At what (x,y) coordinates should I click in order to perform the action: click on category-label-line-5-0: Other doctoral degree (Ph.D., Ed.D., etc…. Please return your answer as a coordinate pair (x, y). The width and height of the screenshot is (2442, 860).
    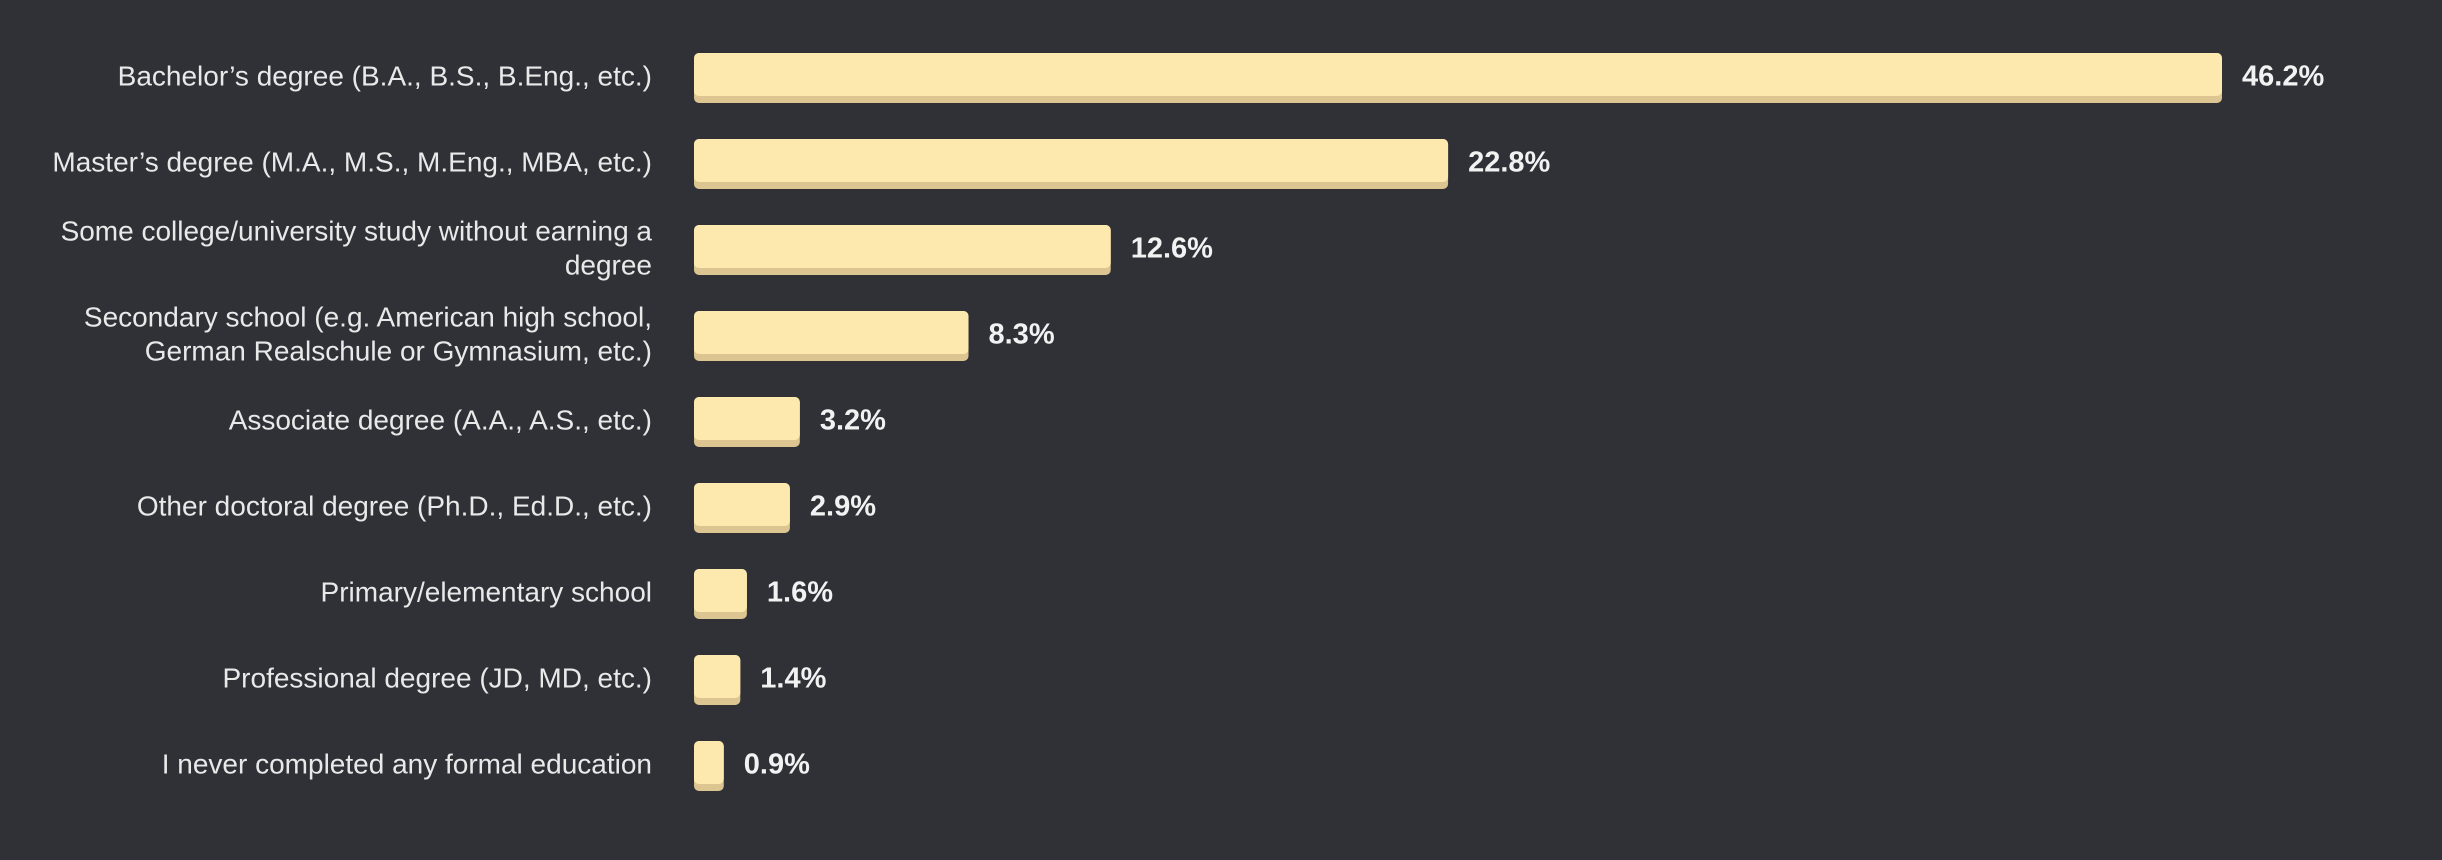
    Looking at the image, I should click on (394, 505).